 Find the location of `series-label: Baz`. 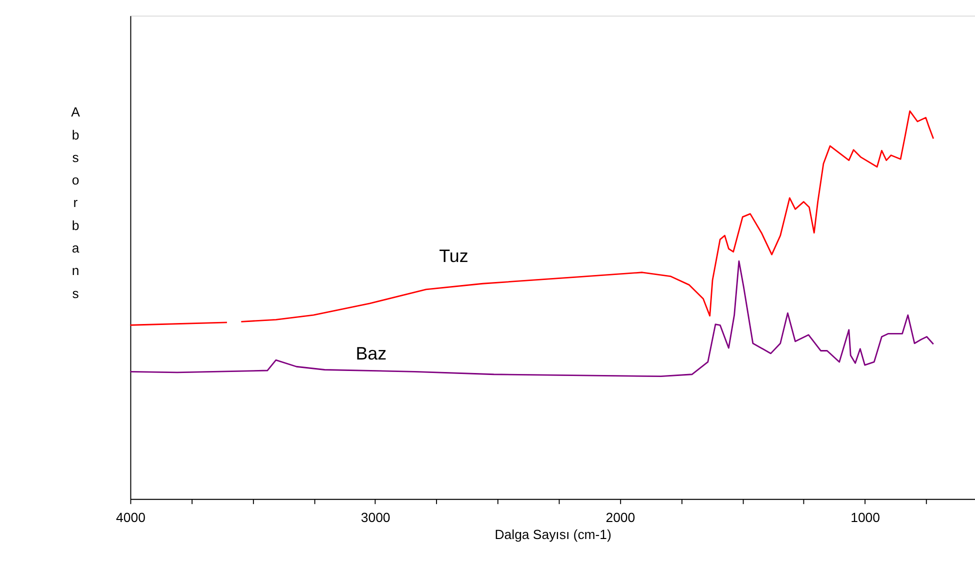

series-label: Baz is located at coordinates (371, 353).